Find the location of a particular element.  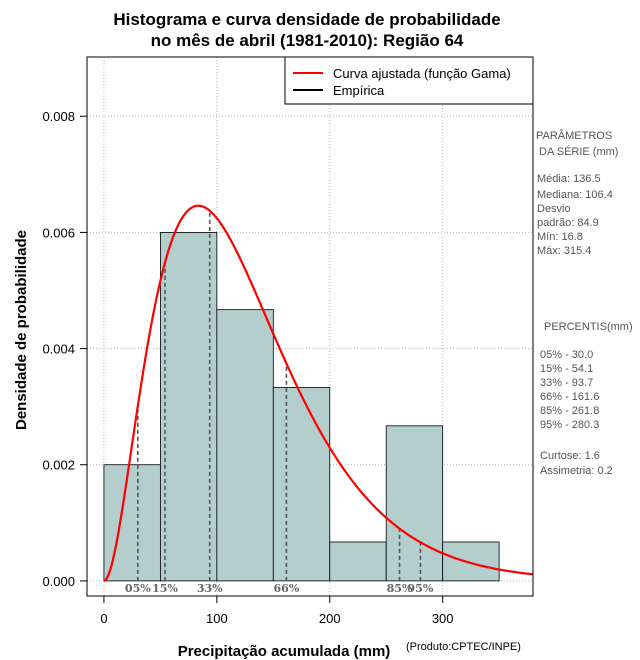

x-tick-label-1: 100 is located at coordinates (217, 618).